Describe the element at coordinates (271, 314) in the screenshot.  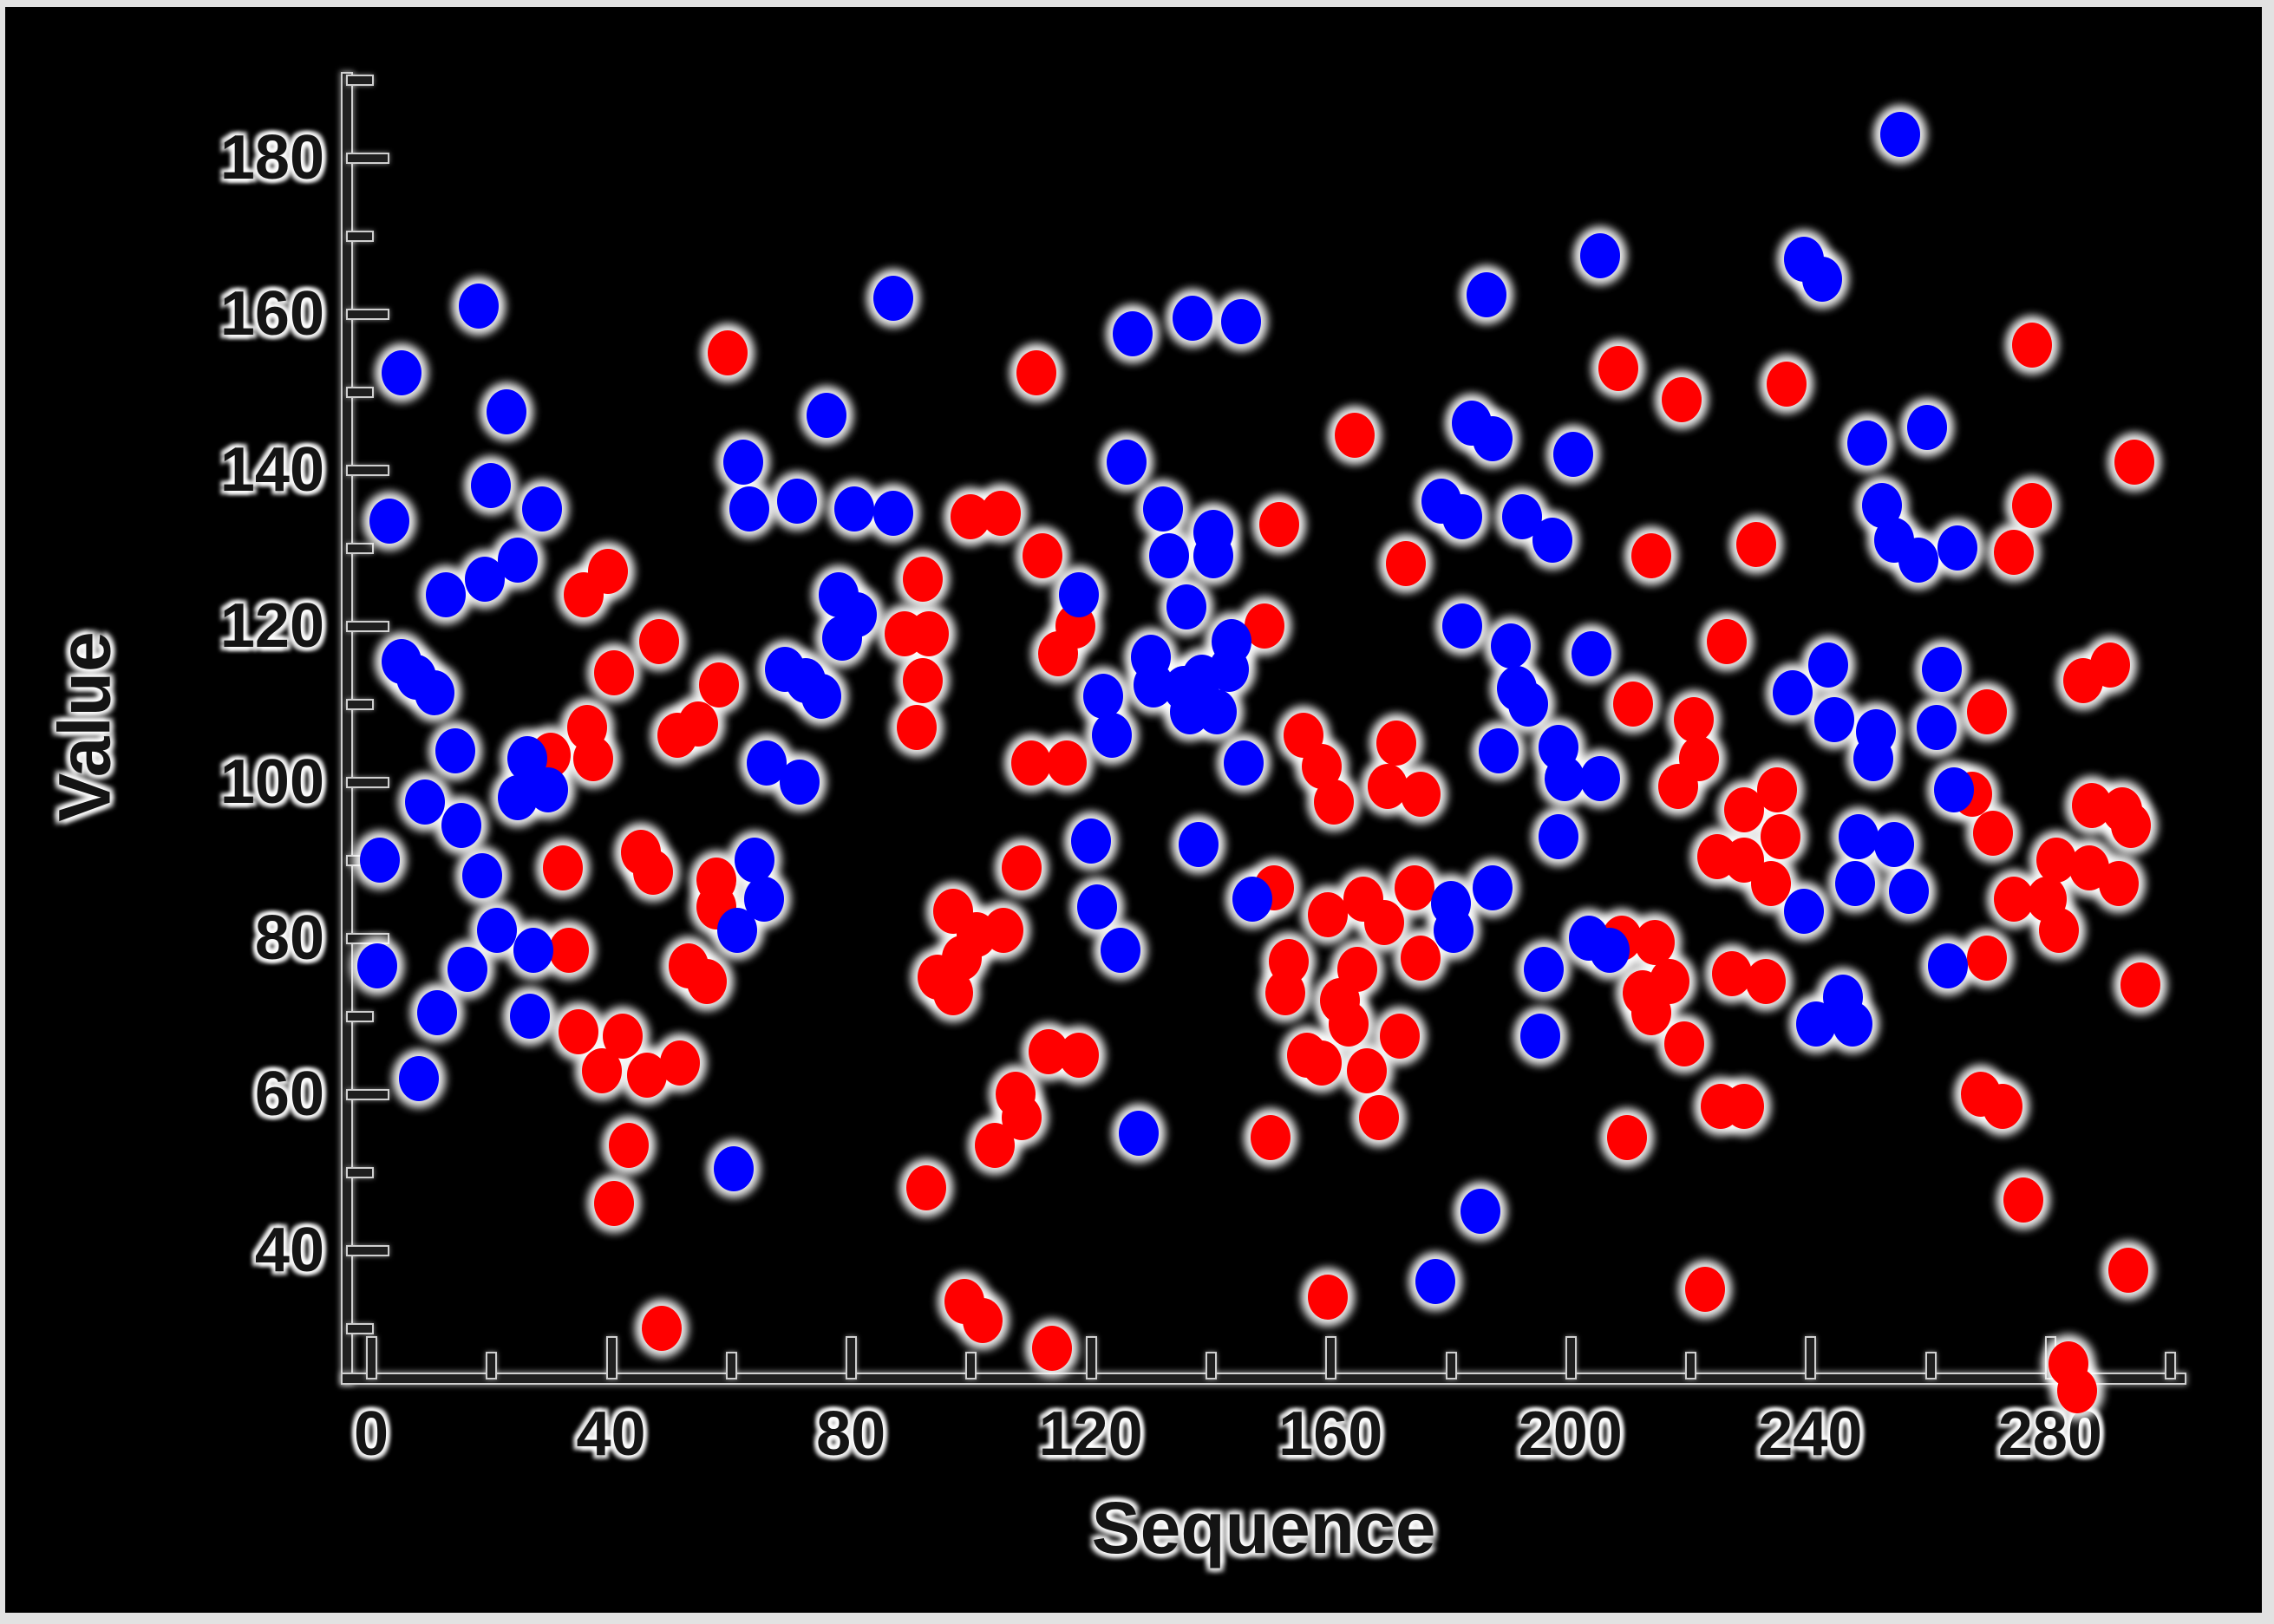
I see `y-tick-label: 160` at that location.